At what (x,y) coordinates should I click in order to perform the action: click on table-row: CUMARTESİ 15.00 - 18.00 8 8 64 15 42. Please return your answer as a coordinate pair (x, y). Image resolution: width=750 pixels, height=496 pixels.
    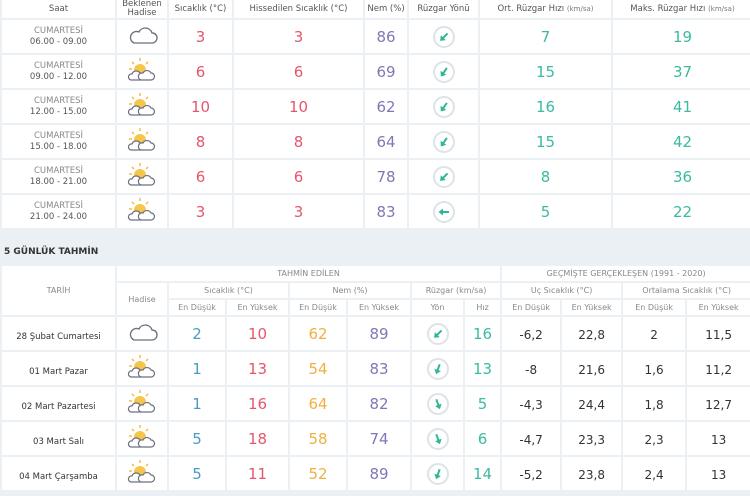
    Looking at the image, I should click on (376, 141).